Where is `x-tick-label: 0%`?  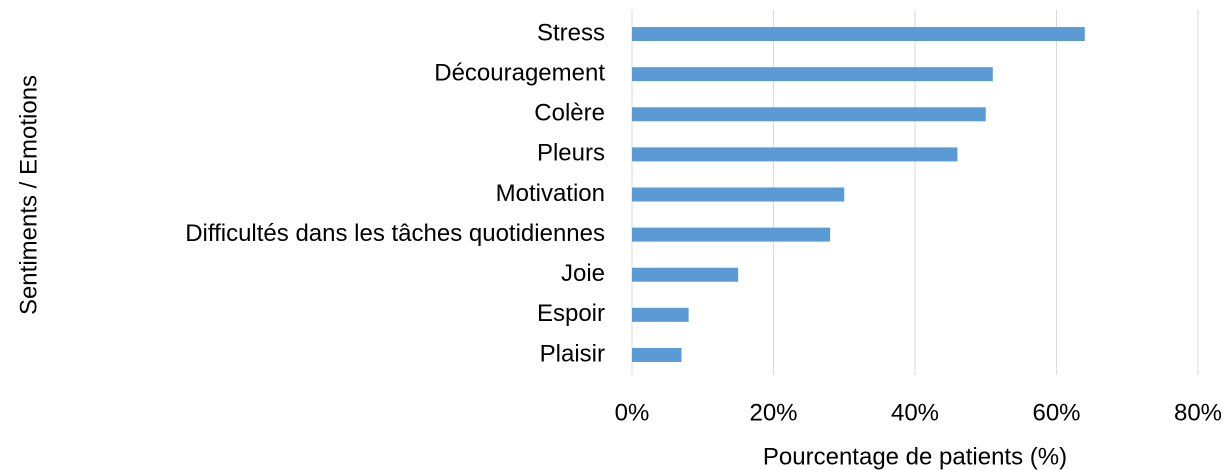
x-tick-label: 0% is located at coordinates (632, 412).